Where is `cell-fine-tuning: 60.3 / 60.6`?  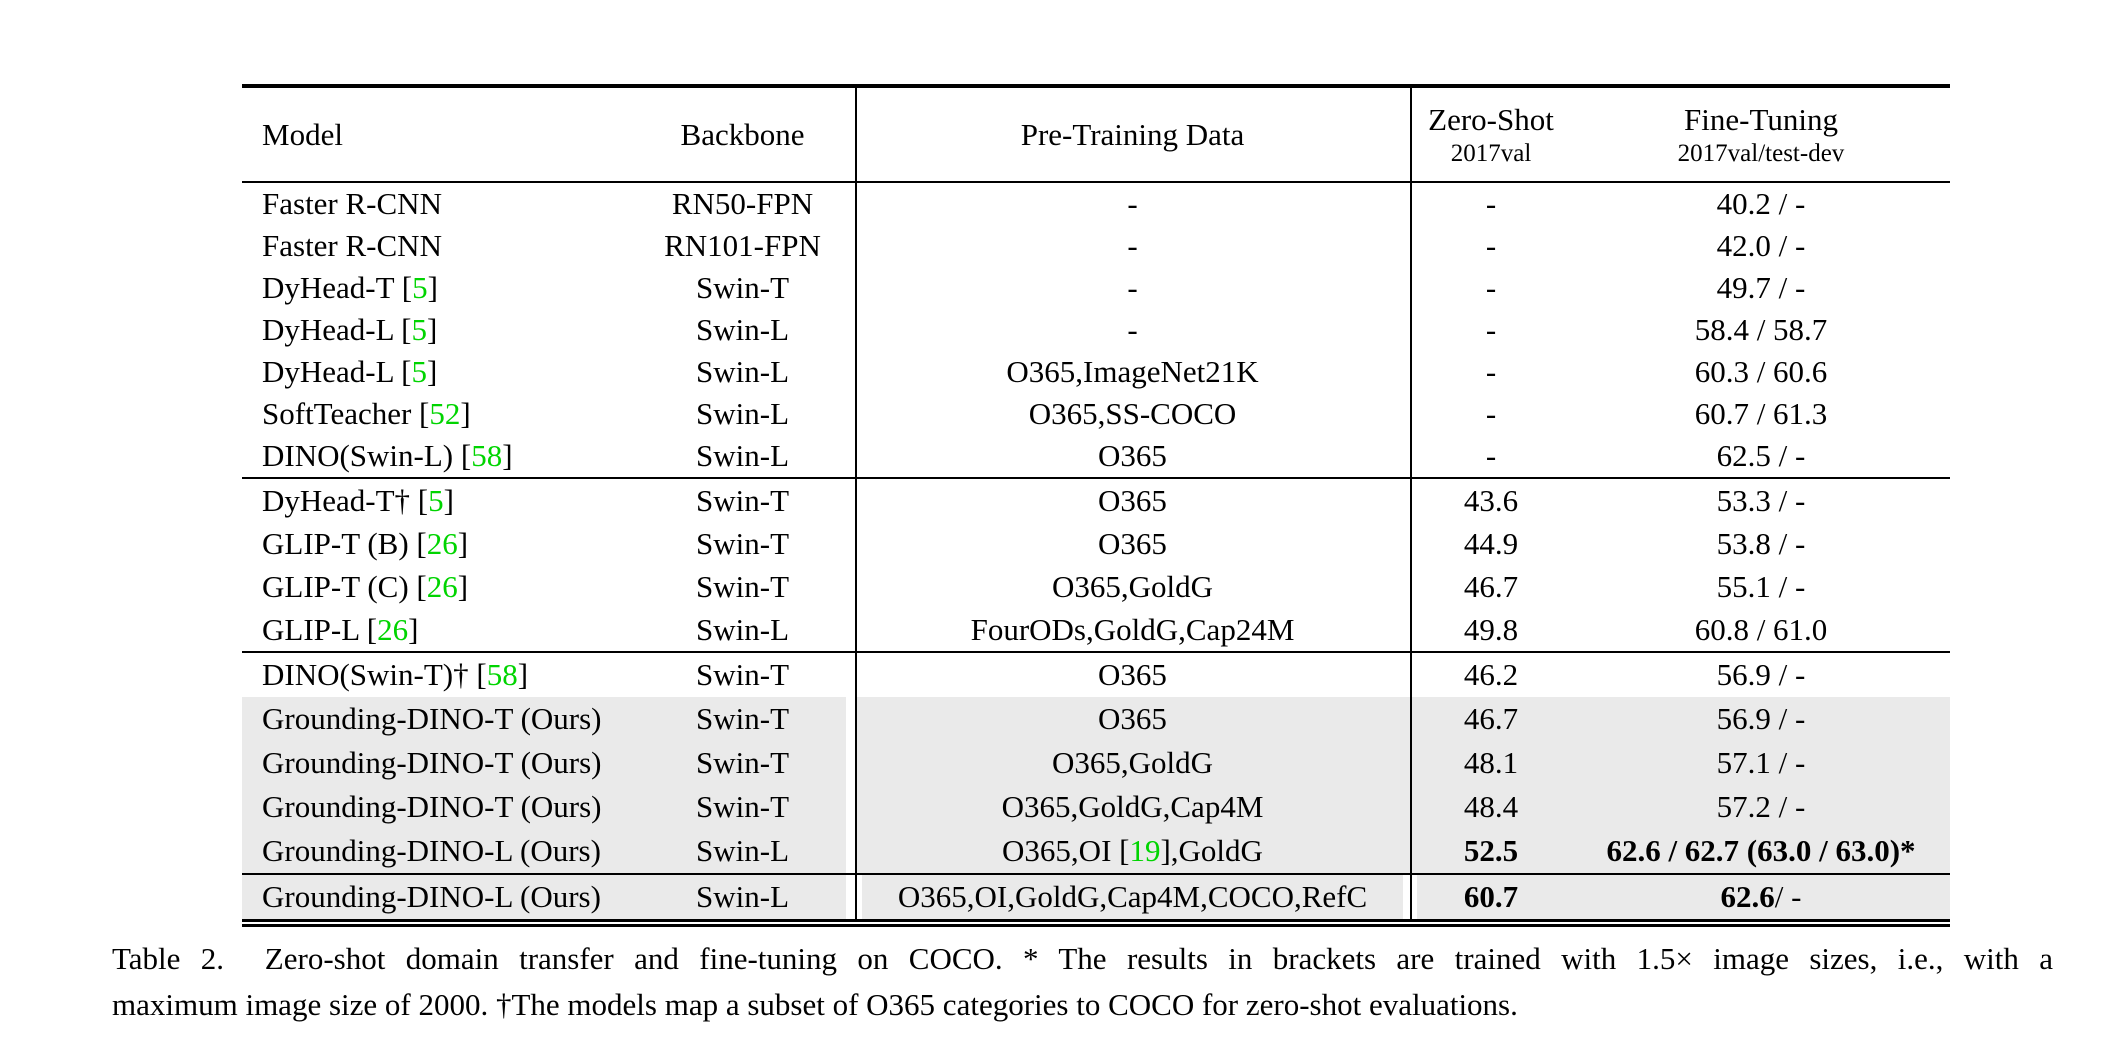 cell-fine-tuning: 60.3 / 60.6 is located at coordinates (1761, 371).